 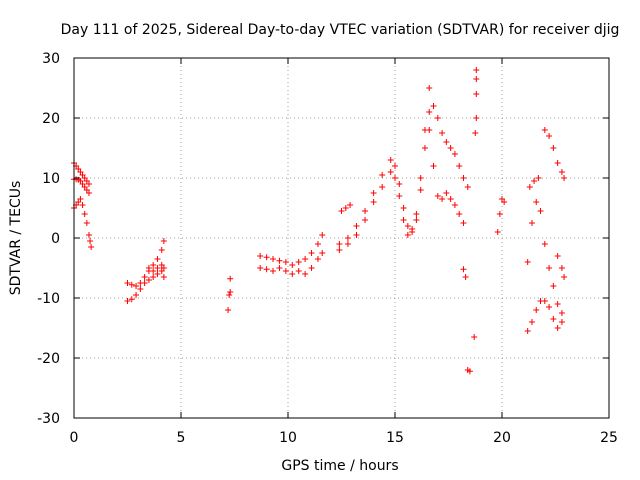 I want to click on y-tick-label: 20, so click(x=51, y=119).